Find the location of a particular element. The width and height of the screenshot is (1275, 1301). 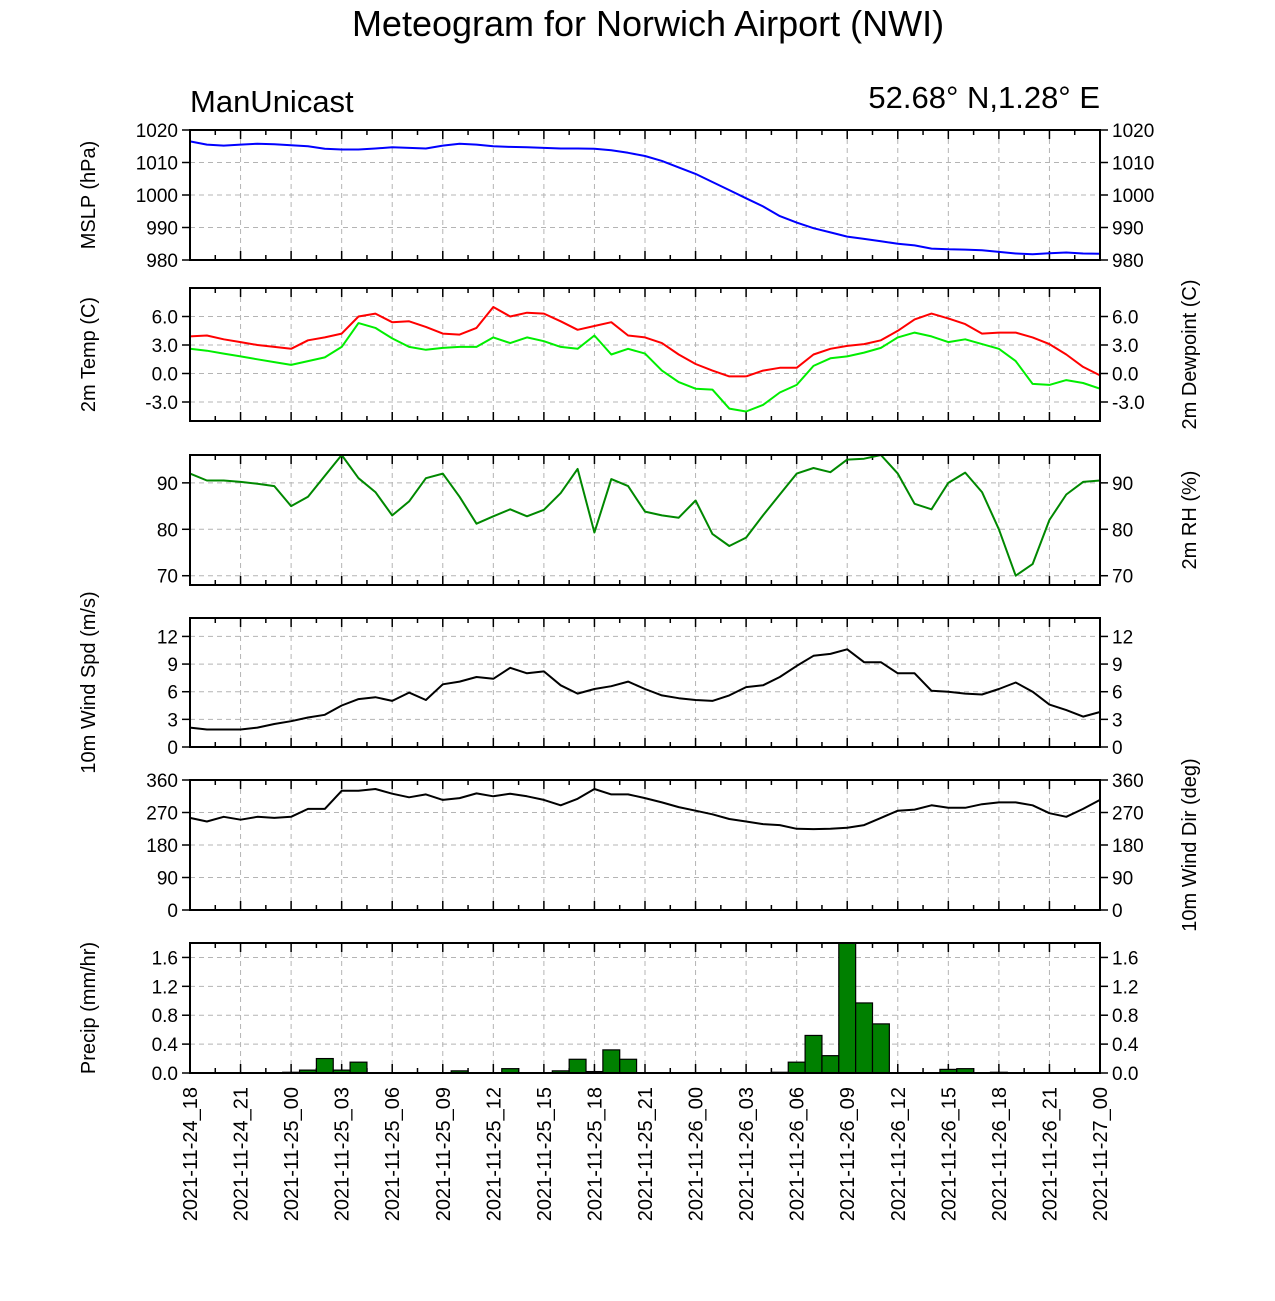

x-tick-label: 2021-11-26_15 is located at coordinates (949, 1154).